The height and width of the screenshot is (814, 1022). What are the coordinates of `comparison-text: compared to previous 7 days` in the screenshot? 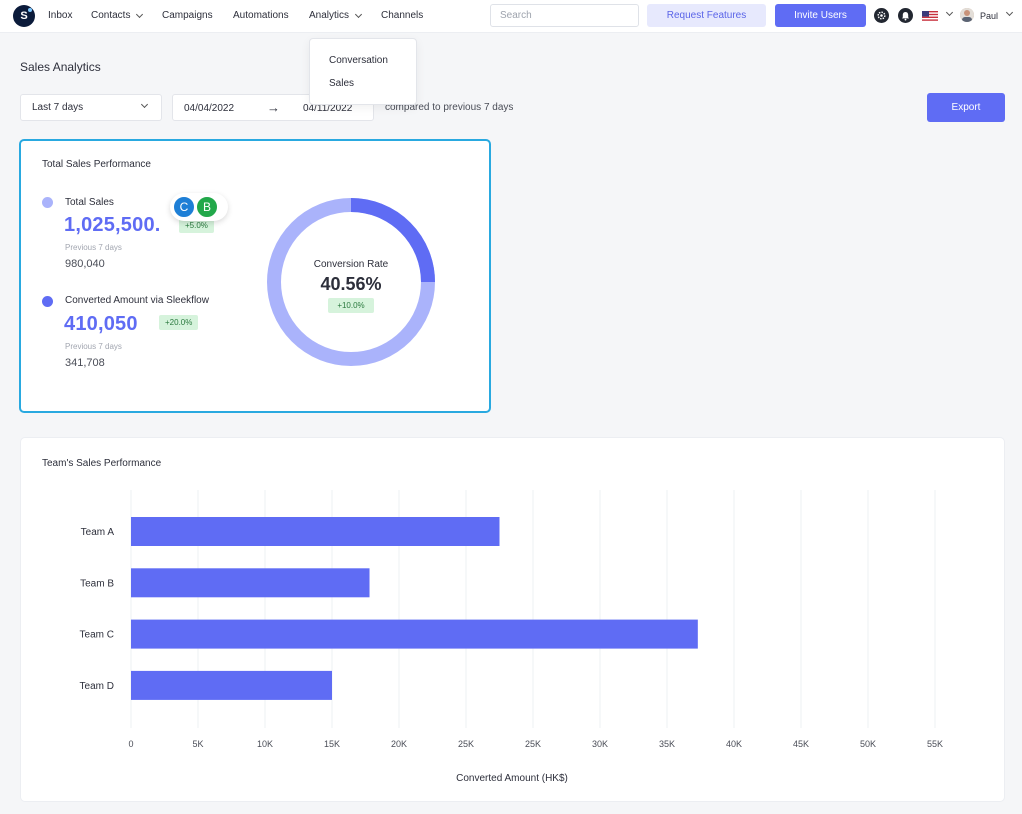 It's located at (449, 107).